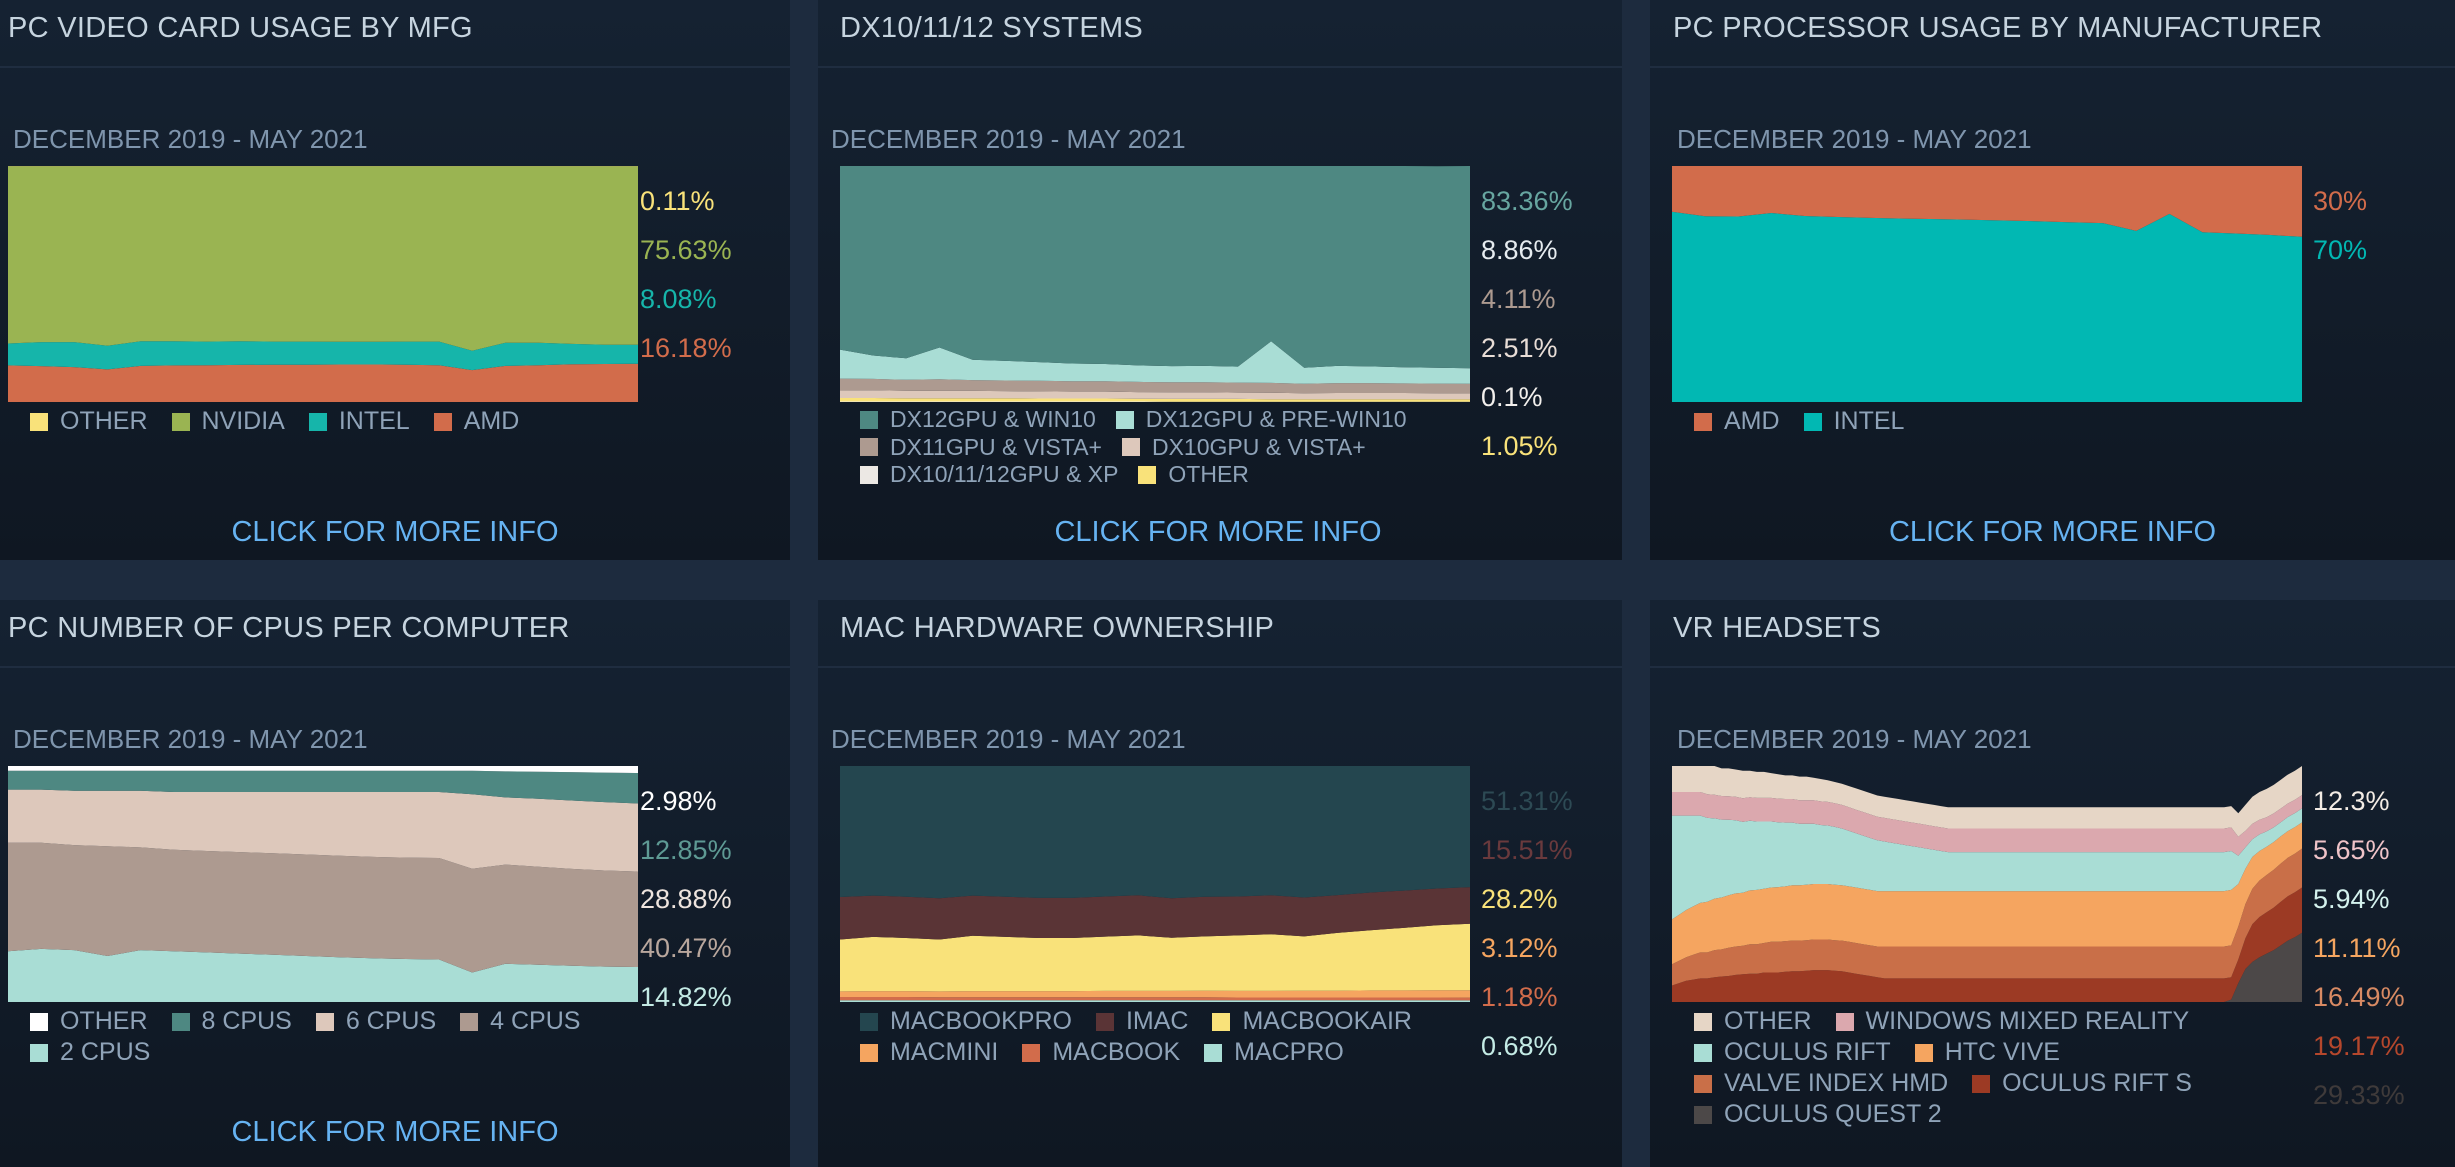 This screenshot has height=1167, width=2455. I want to click on value-label: 11.11%, so click(2357, 948).